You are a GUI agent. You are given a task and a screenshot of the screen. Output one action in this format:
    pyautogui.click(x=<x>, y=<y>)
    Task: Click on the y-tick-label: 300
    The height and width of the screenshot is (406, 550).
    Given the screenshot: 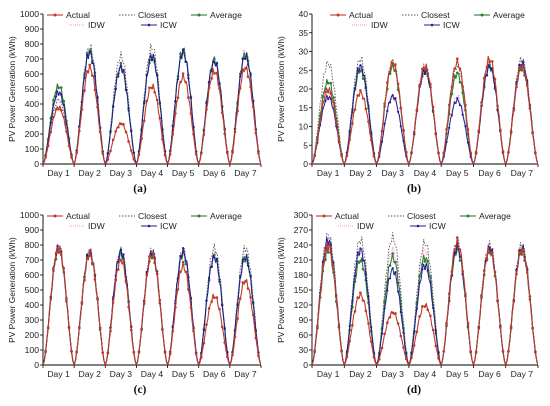 What is the action you would take?
    pyautogui.click(x=301, y=215)
    